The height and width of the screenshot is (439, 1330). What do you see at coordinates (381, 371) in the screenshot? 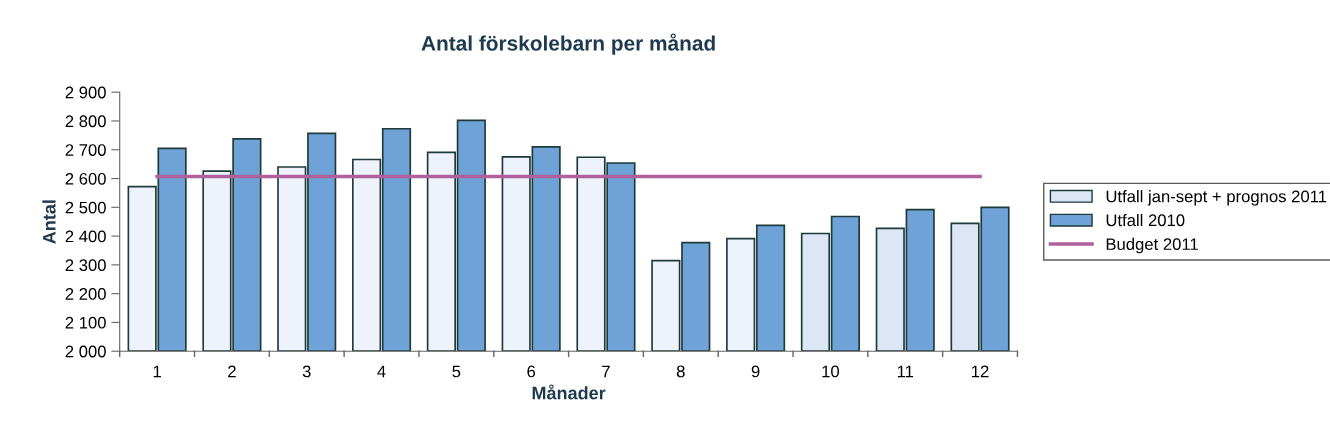
I see `x-tick-label: 4` at bounding box center [381, 371].